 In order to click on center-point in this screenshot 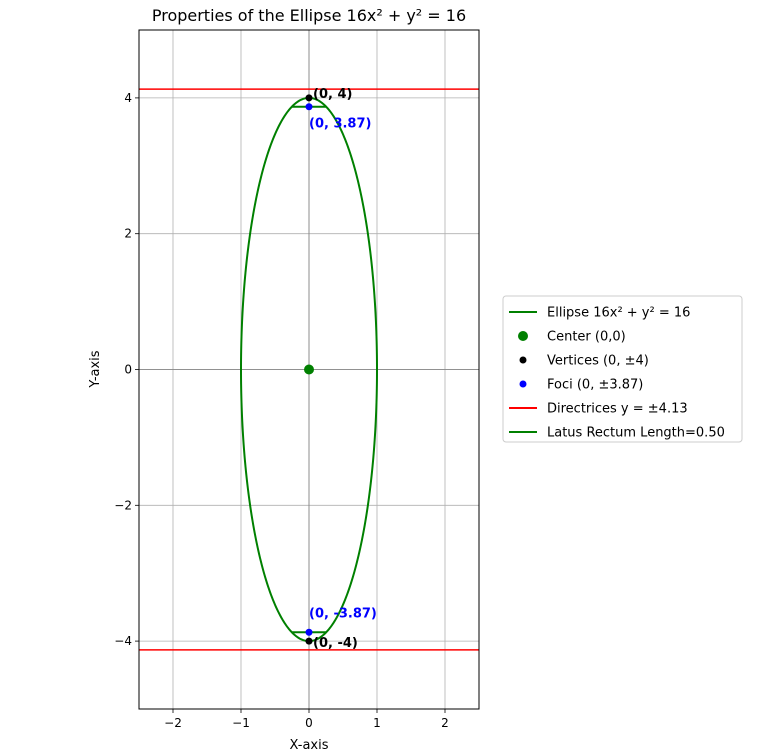, I will do `click(309, 369)`.